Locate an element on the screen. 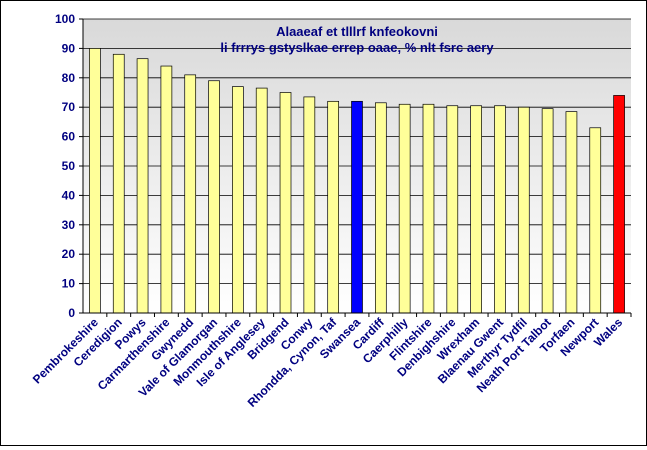 The height and width of the screenshot is (450, 647). bar-isle-of-anglesey is located at coordinates (261, 200).